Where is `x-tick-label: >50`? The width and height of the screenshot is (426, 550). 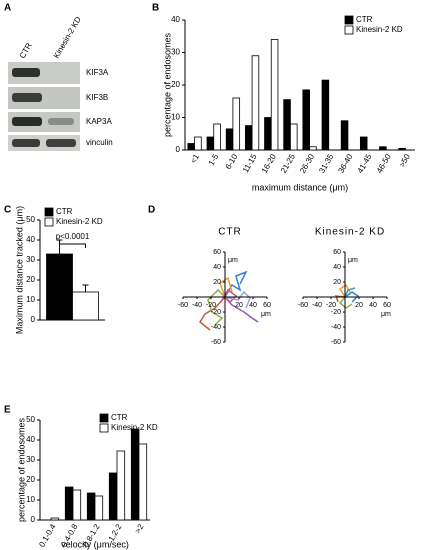 x-tick-label: >50 is located at coordinates (404, 160).